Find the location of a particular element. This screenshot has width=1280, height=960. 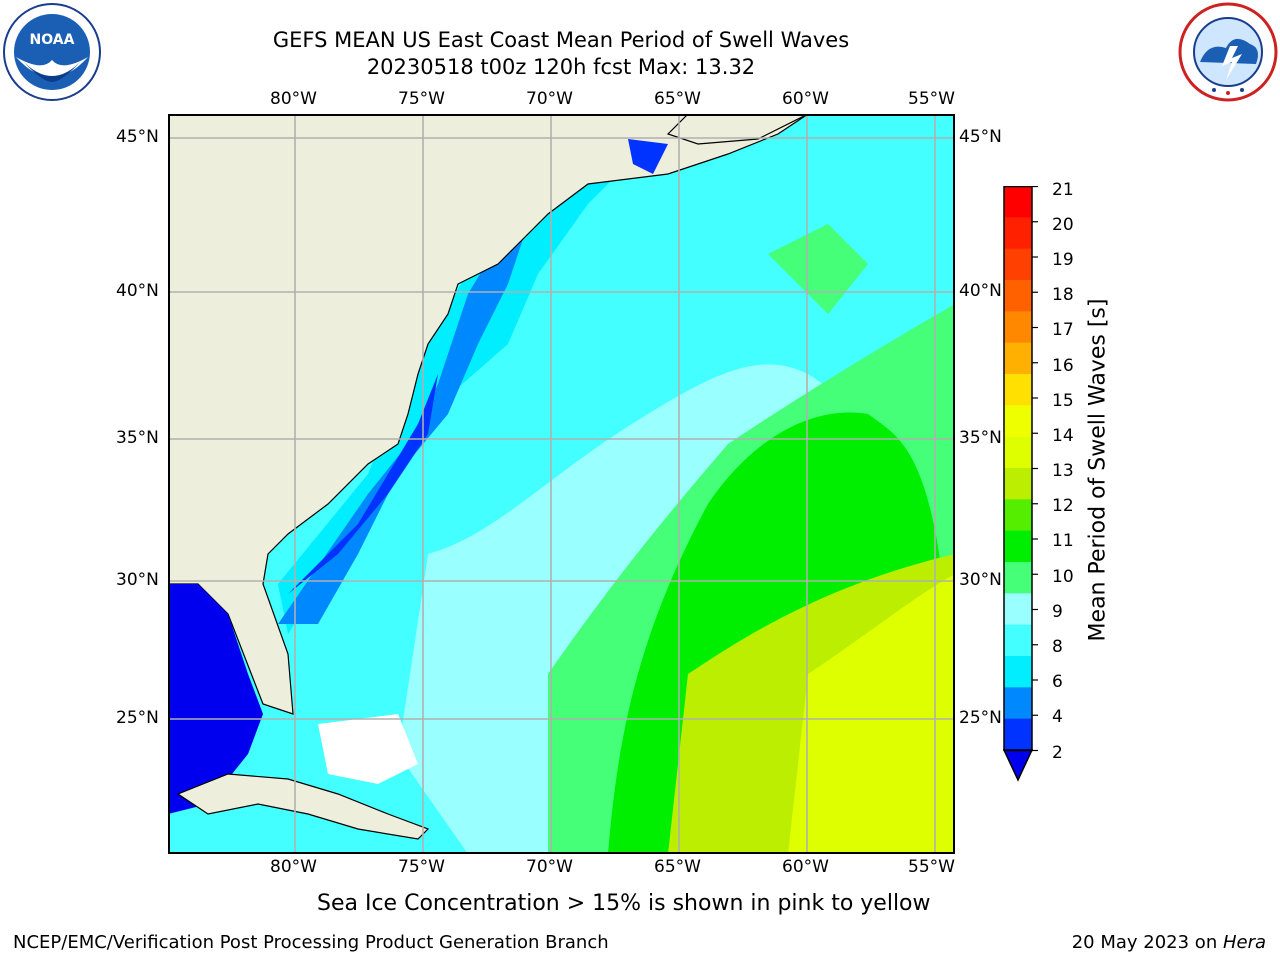

lat-label-right: 30°N is located at coordinates (980, 580).